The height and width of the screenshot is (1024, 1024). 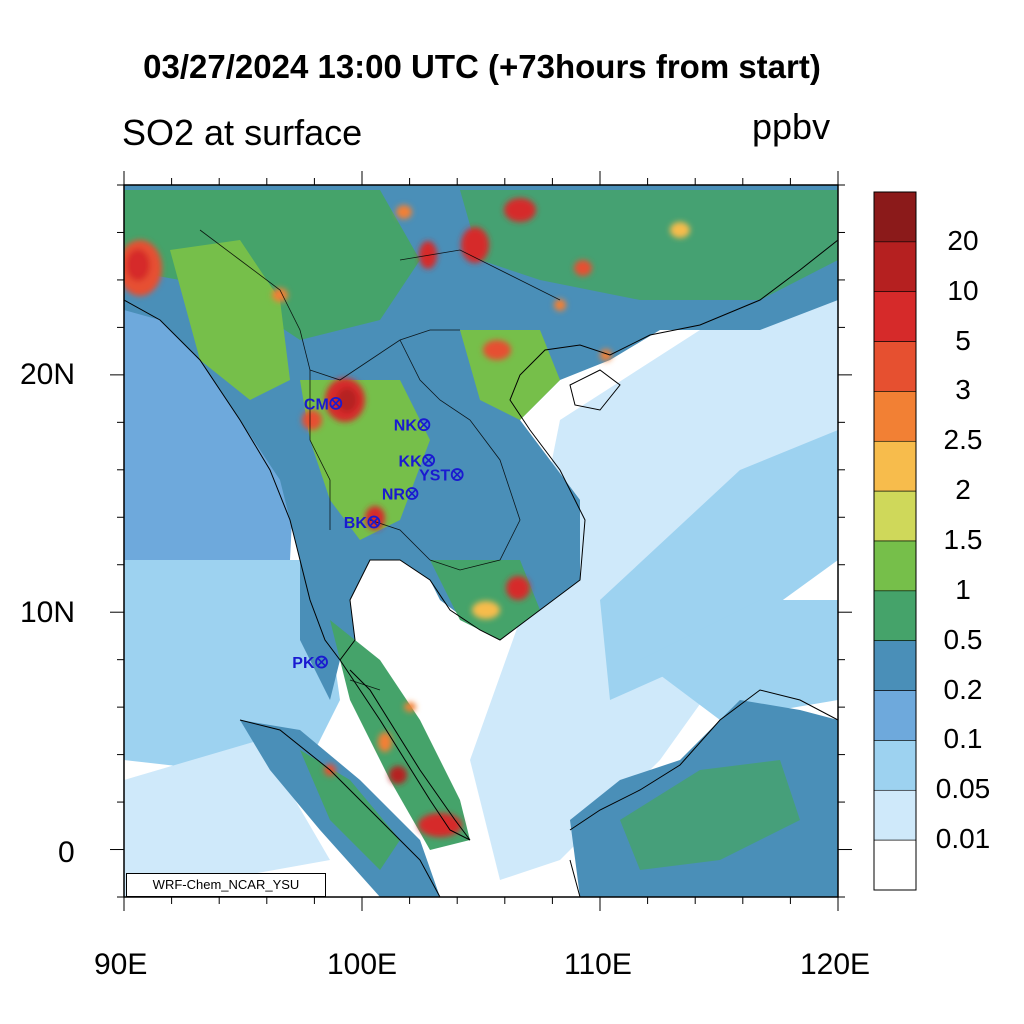 What do you see at coordinates (316, 404) in the screenshot?
I see `station-label: CM` at bounding box center [316, 404].